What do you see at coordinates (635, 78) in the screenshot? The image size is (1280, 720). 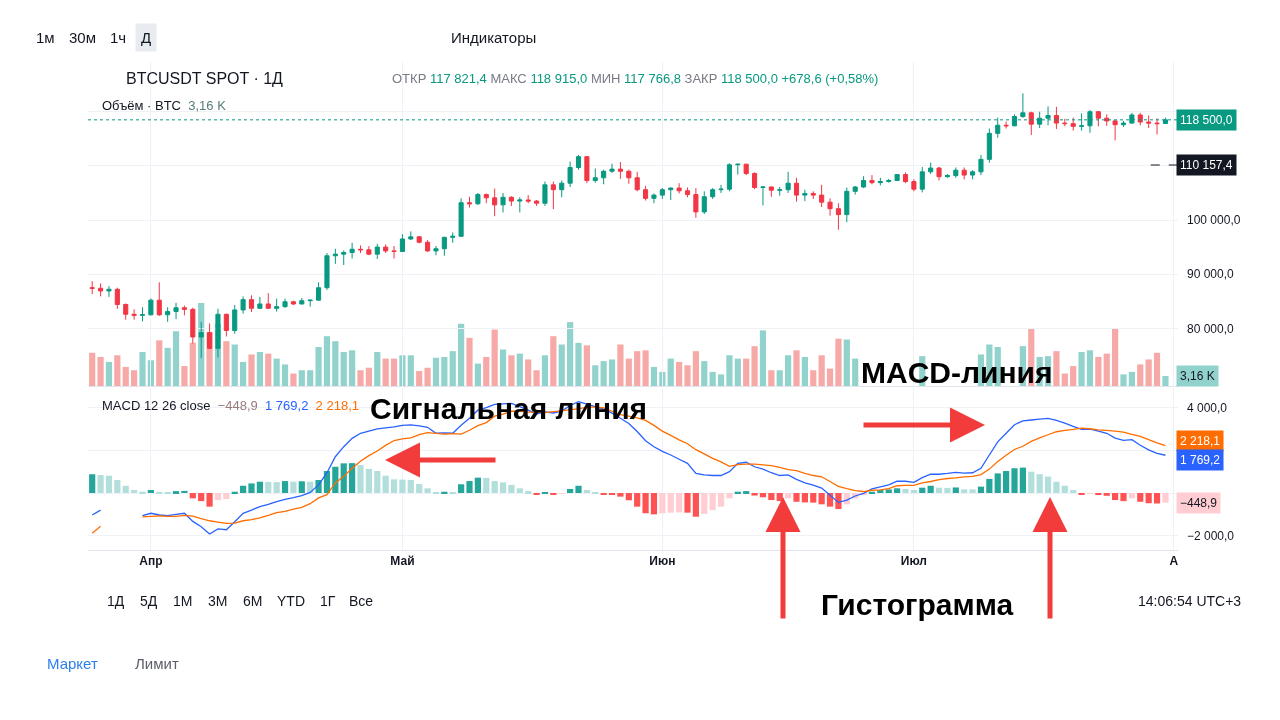 I see `text: ОТКР 117 821,4 МАКС 118 915,0 МИН 117 766,8 ЗАКР 118 500,0 +678,6 (+0,58%)` at bounding box center [635, 78].